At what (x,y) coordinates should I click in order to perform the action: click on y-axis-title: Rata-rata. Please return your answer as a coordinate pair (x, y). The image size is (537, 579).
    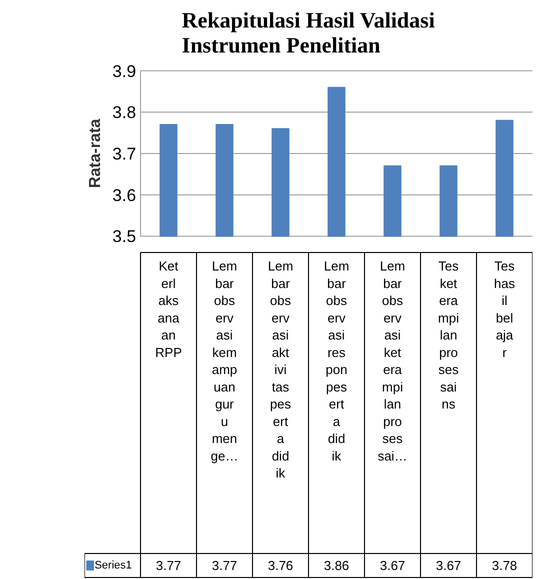
    Looking at the image, I should click on (95, 153).